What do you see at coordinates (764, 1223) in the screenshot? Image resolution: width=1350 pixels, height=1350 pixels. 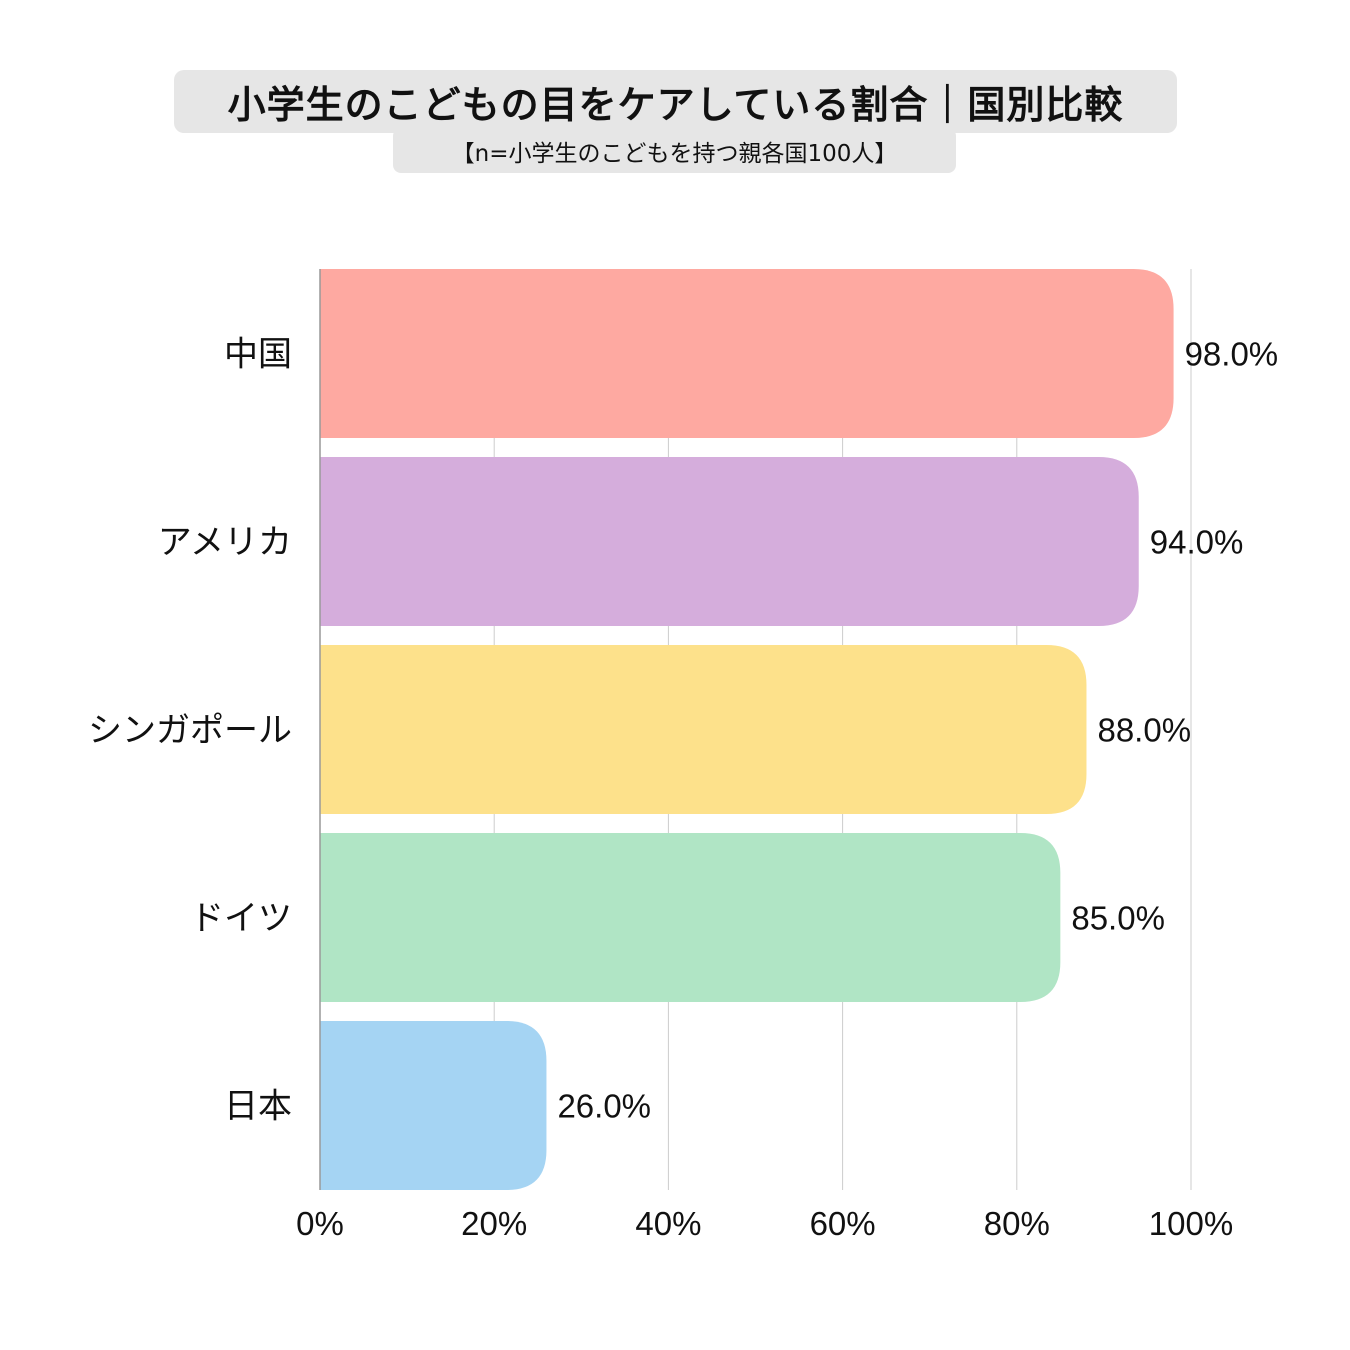 I see `x-axis-ticks: 0% 20% 40% 60% 80% 100%` at bounding box center [764, 1223].